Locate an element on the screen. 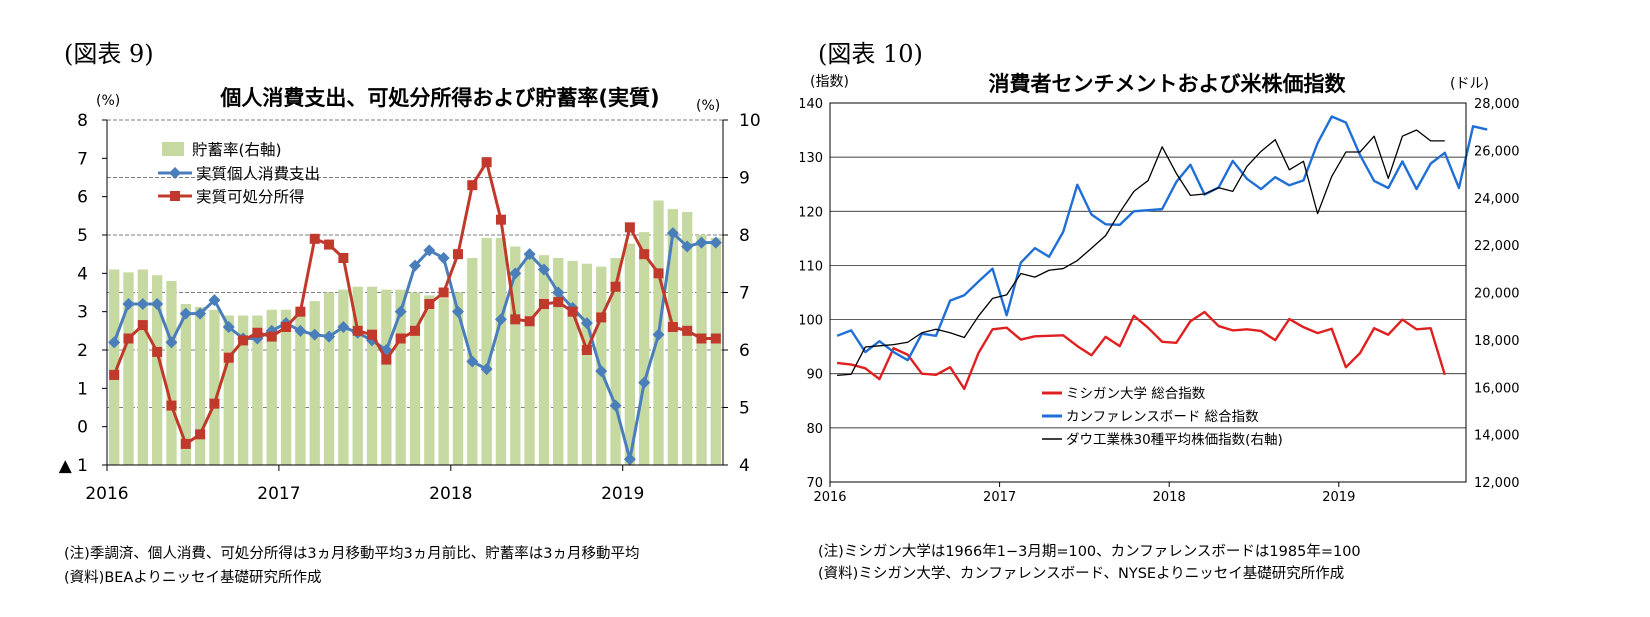 The height and width of the screenshot is (617, 1650). left-tick-label: 3 is located at coordinates (82, 313).